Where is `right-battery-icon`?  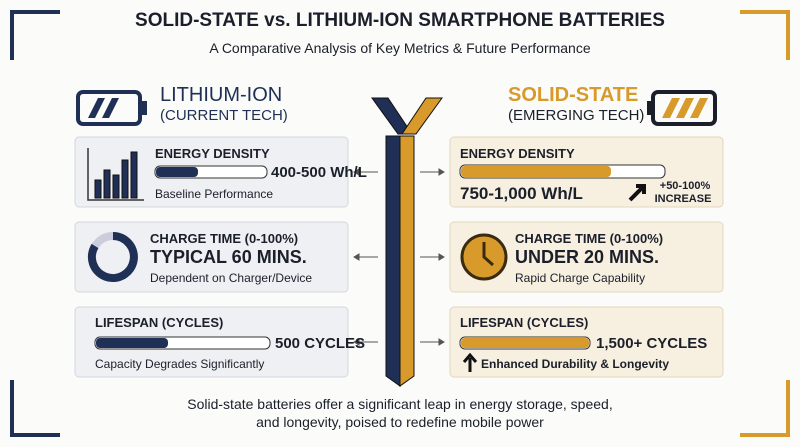
right-battery-icon is located at coordinates (682, 108).